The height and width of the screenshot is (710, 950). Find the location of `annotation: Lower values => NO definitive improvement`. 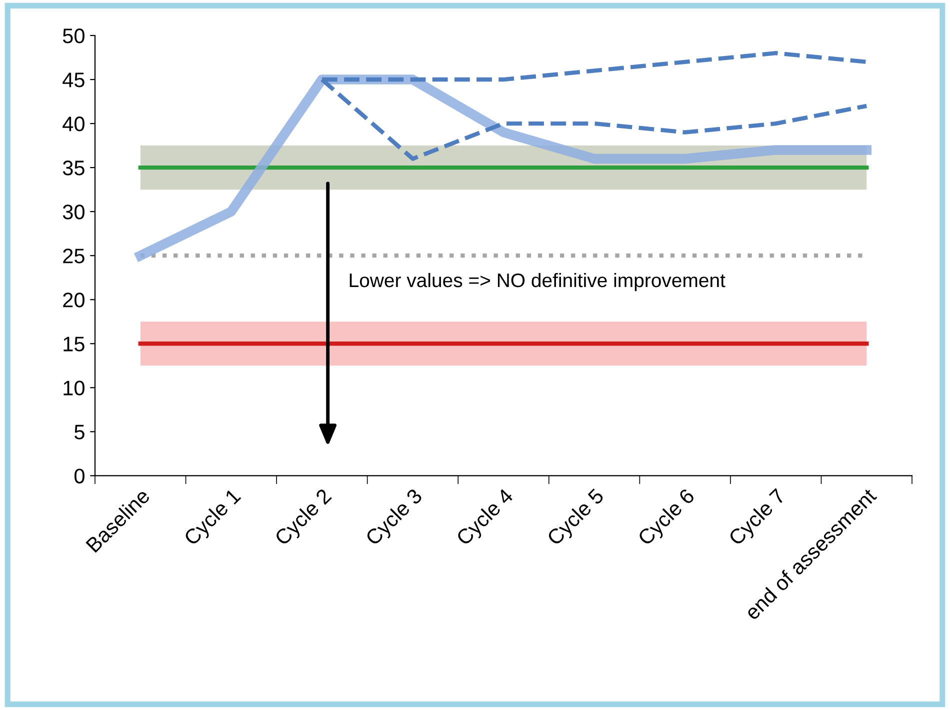

annotation: Lower values => NO definitive improvement is located at coordinates (538, 282).